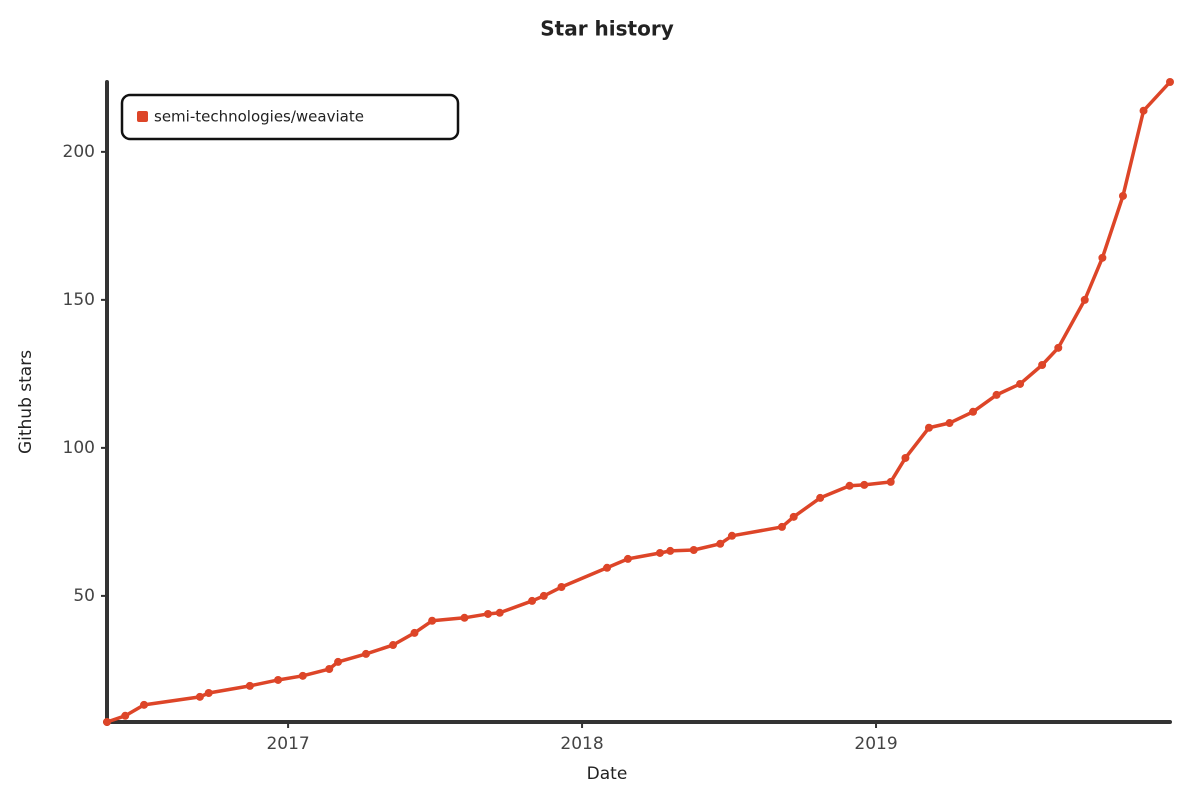 This screenshot has width=1200, height=794. What do you see at coordinates (79, 152) in the screenshot?
I see `y-tick-label: 200` at bounding box center [79, 152].